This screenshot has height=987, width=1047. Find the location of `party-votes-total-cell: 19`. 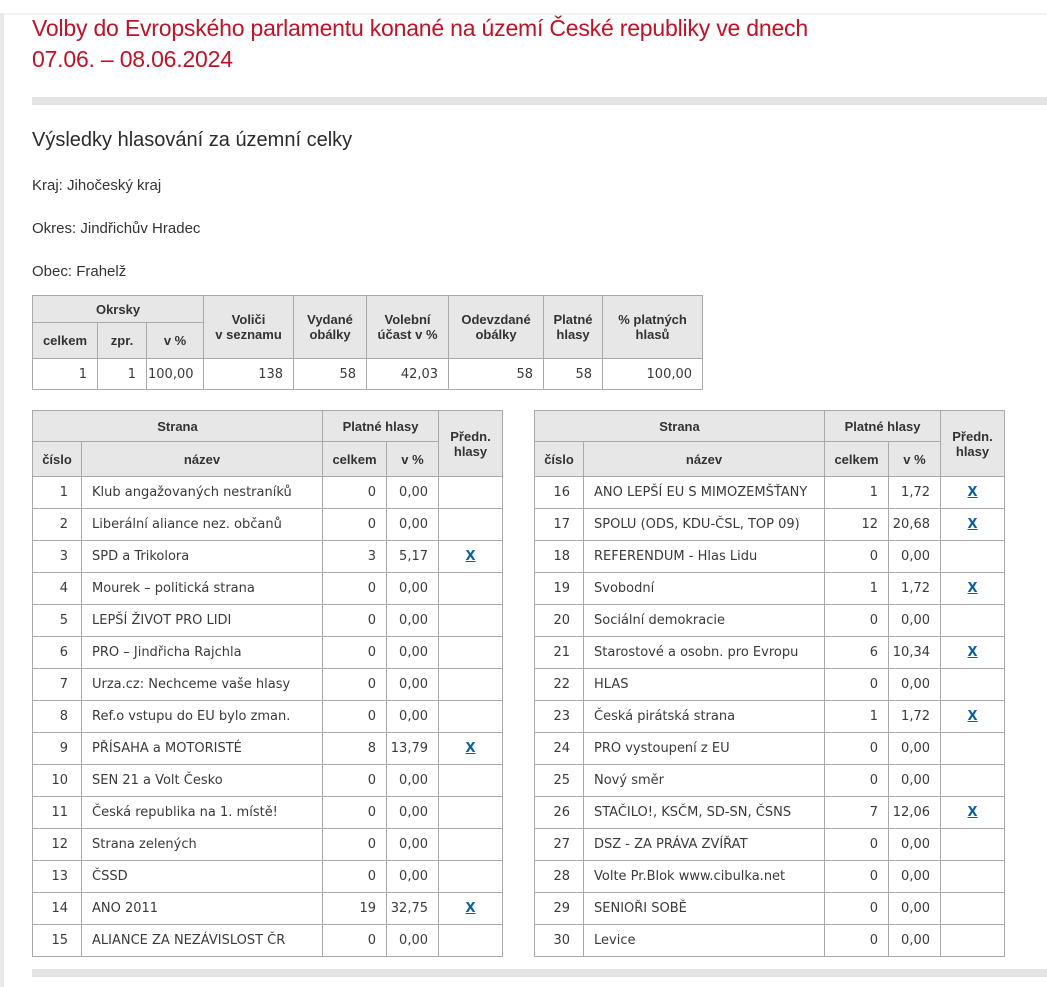

party-votes-total-cell: 19 is located at coordinates (354, 908).